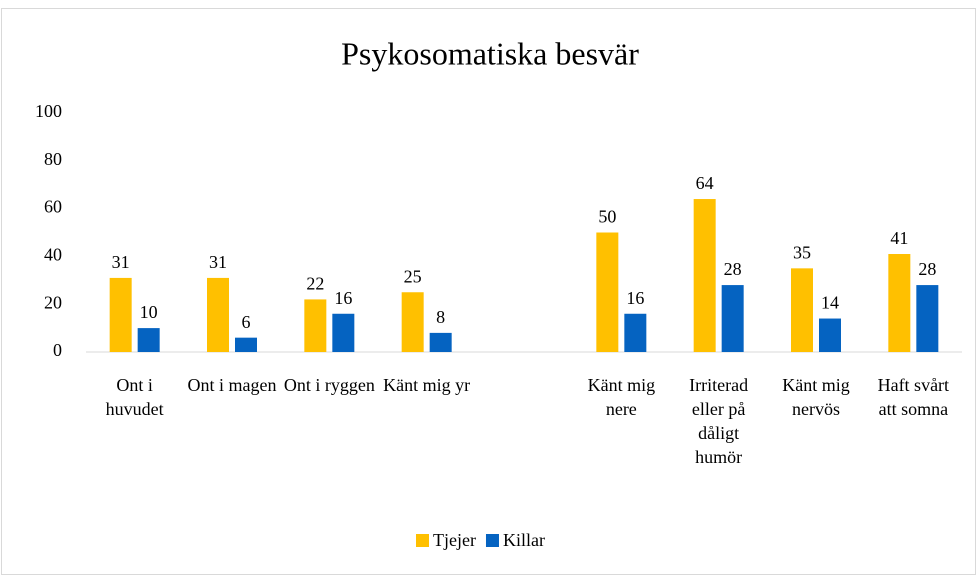 This screenshot has height=576, width=978. I want to click on data-label: 64, so click(705, 183).